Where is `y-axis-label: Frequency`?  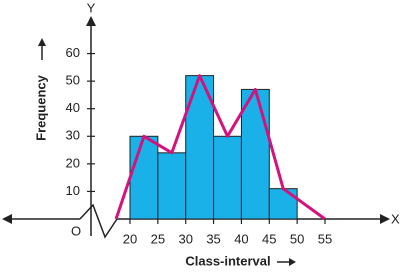 y-axis-label: Frequency is located at coordinates (40, 107).